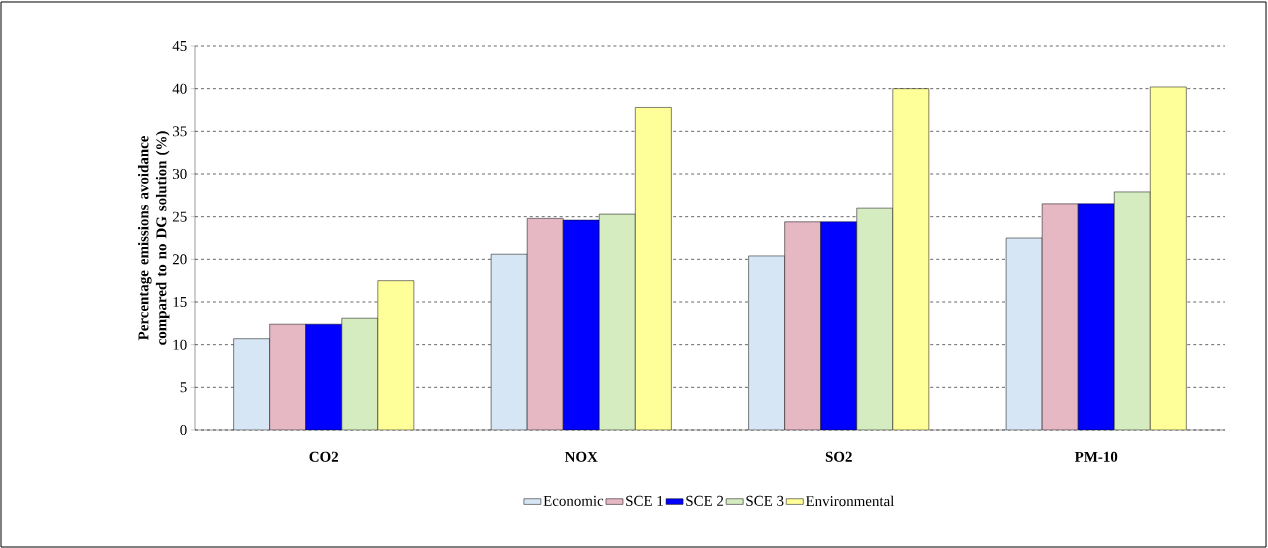 This screenshot has height=548, width=1268. What do you see at coordinates (180, 131) in the screenshot?
I see `y-tick-label: 35` at bounding box center [180, 131].